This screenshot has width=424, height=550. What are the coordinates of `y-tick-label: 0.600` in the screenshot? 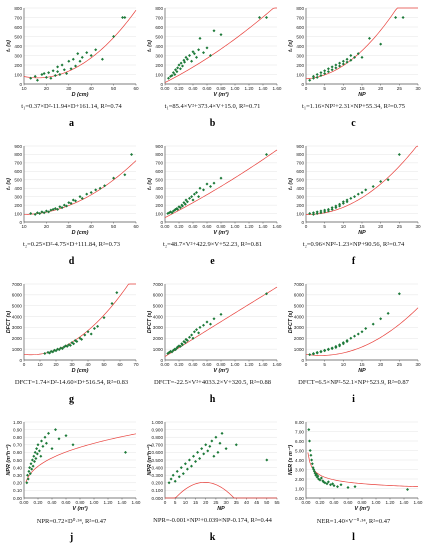 It's located at (158, 452).